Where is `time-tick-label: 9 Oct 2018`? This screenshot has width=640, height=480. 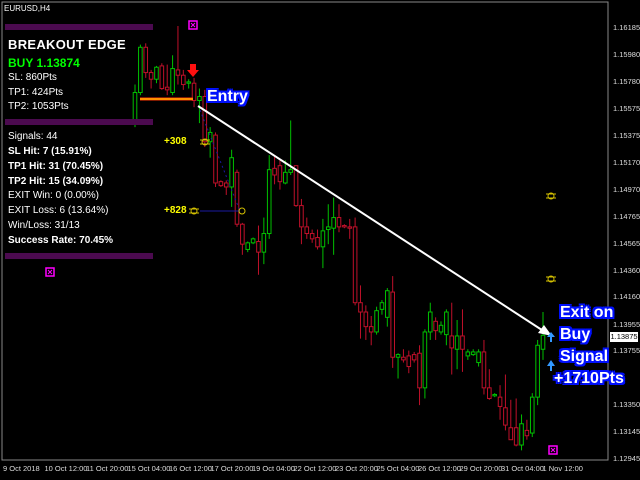
time-tick-label: 9 Oct 2018 is located at coordinates (21, 468).